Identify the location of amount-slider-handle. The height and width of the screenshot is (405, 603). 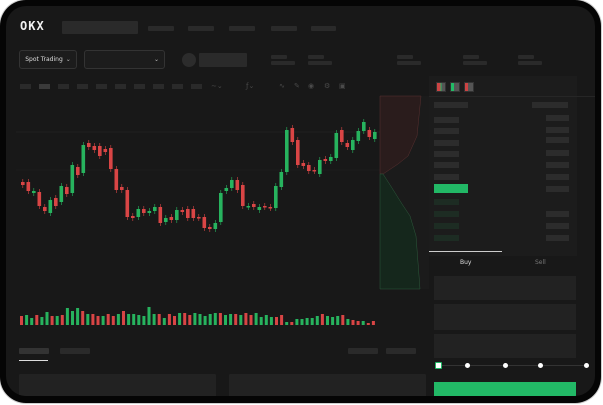
(438, 365).